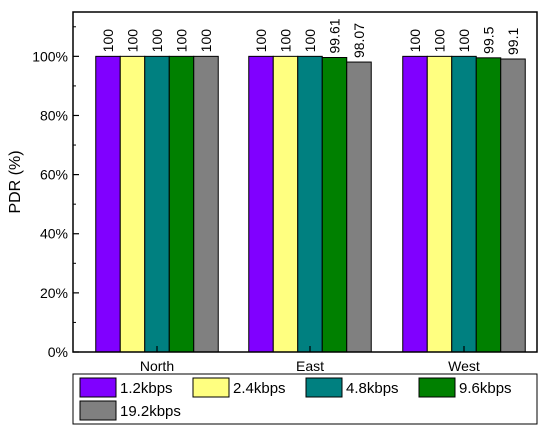 The image size is (550, 429). I want to click on y-tick-label: 80%, so click(54, 115).